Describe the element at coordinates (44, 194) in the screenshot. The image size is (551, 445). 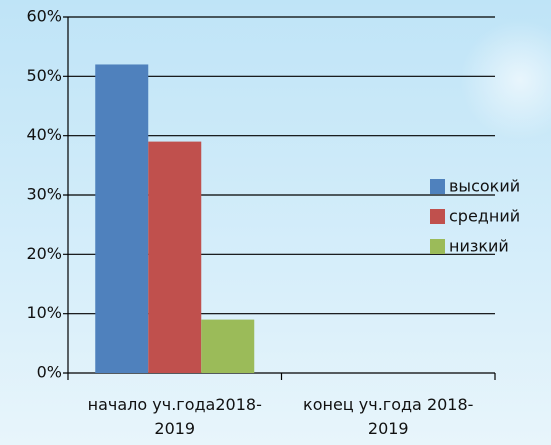
I see `y-tick-label: 30%` at that location.